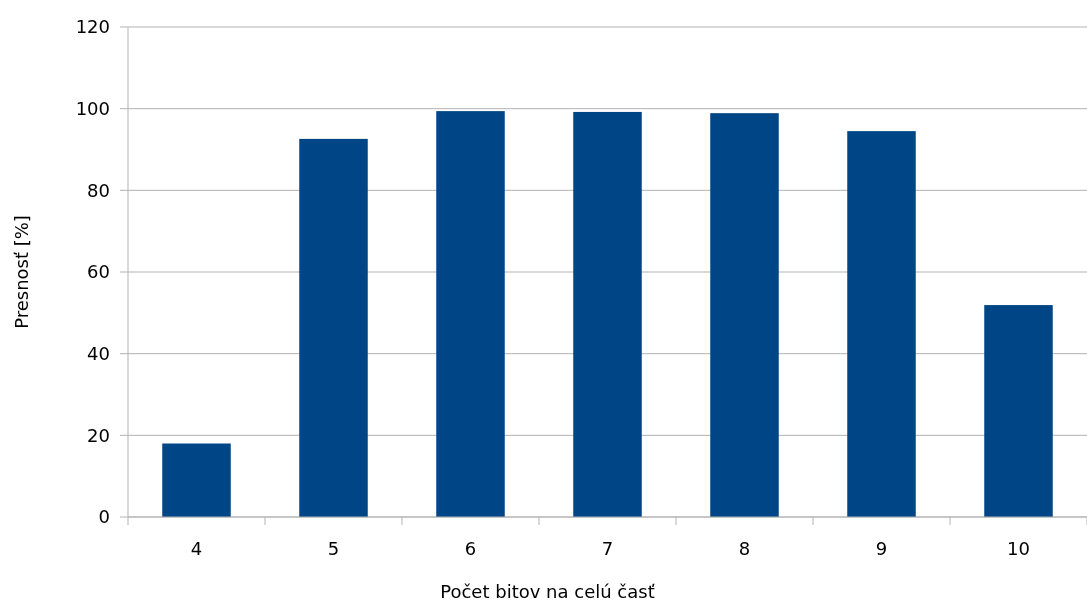 Image resolution: width=1087 pixels, height=606 pixels. What do you see at coordinates (547, 591) in the screenshot?
I see `x-axis-title: Počet bitov na celú časť` at bounding box center [547, 591].